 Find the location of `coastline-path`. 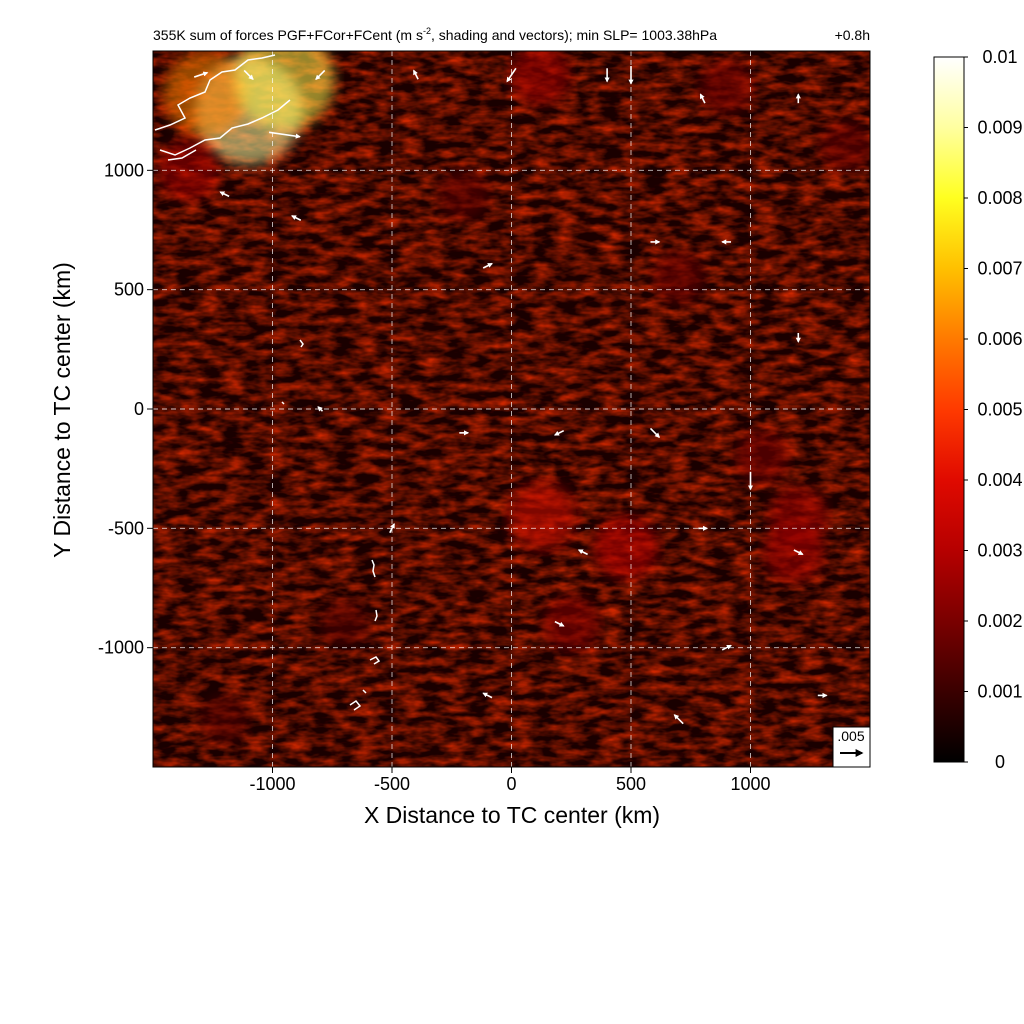

coastline-path is located at coordinates (222, 107).